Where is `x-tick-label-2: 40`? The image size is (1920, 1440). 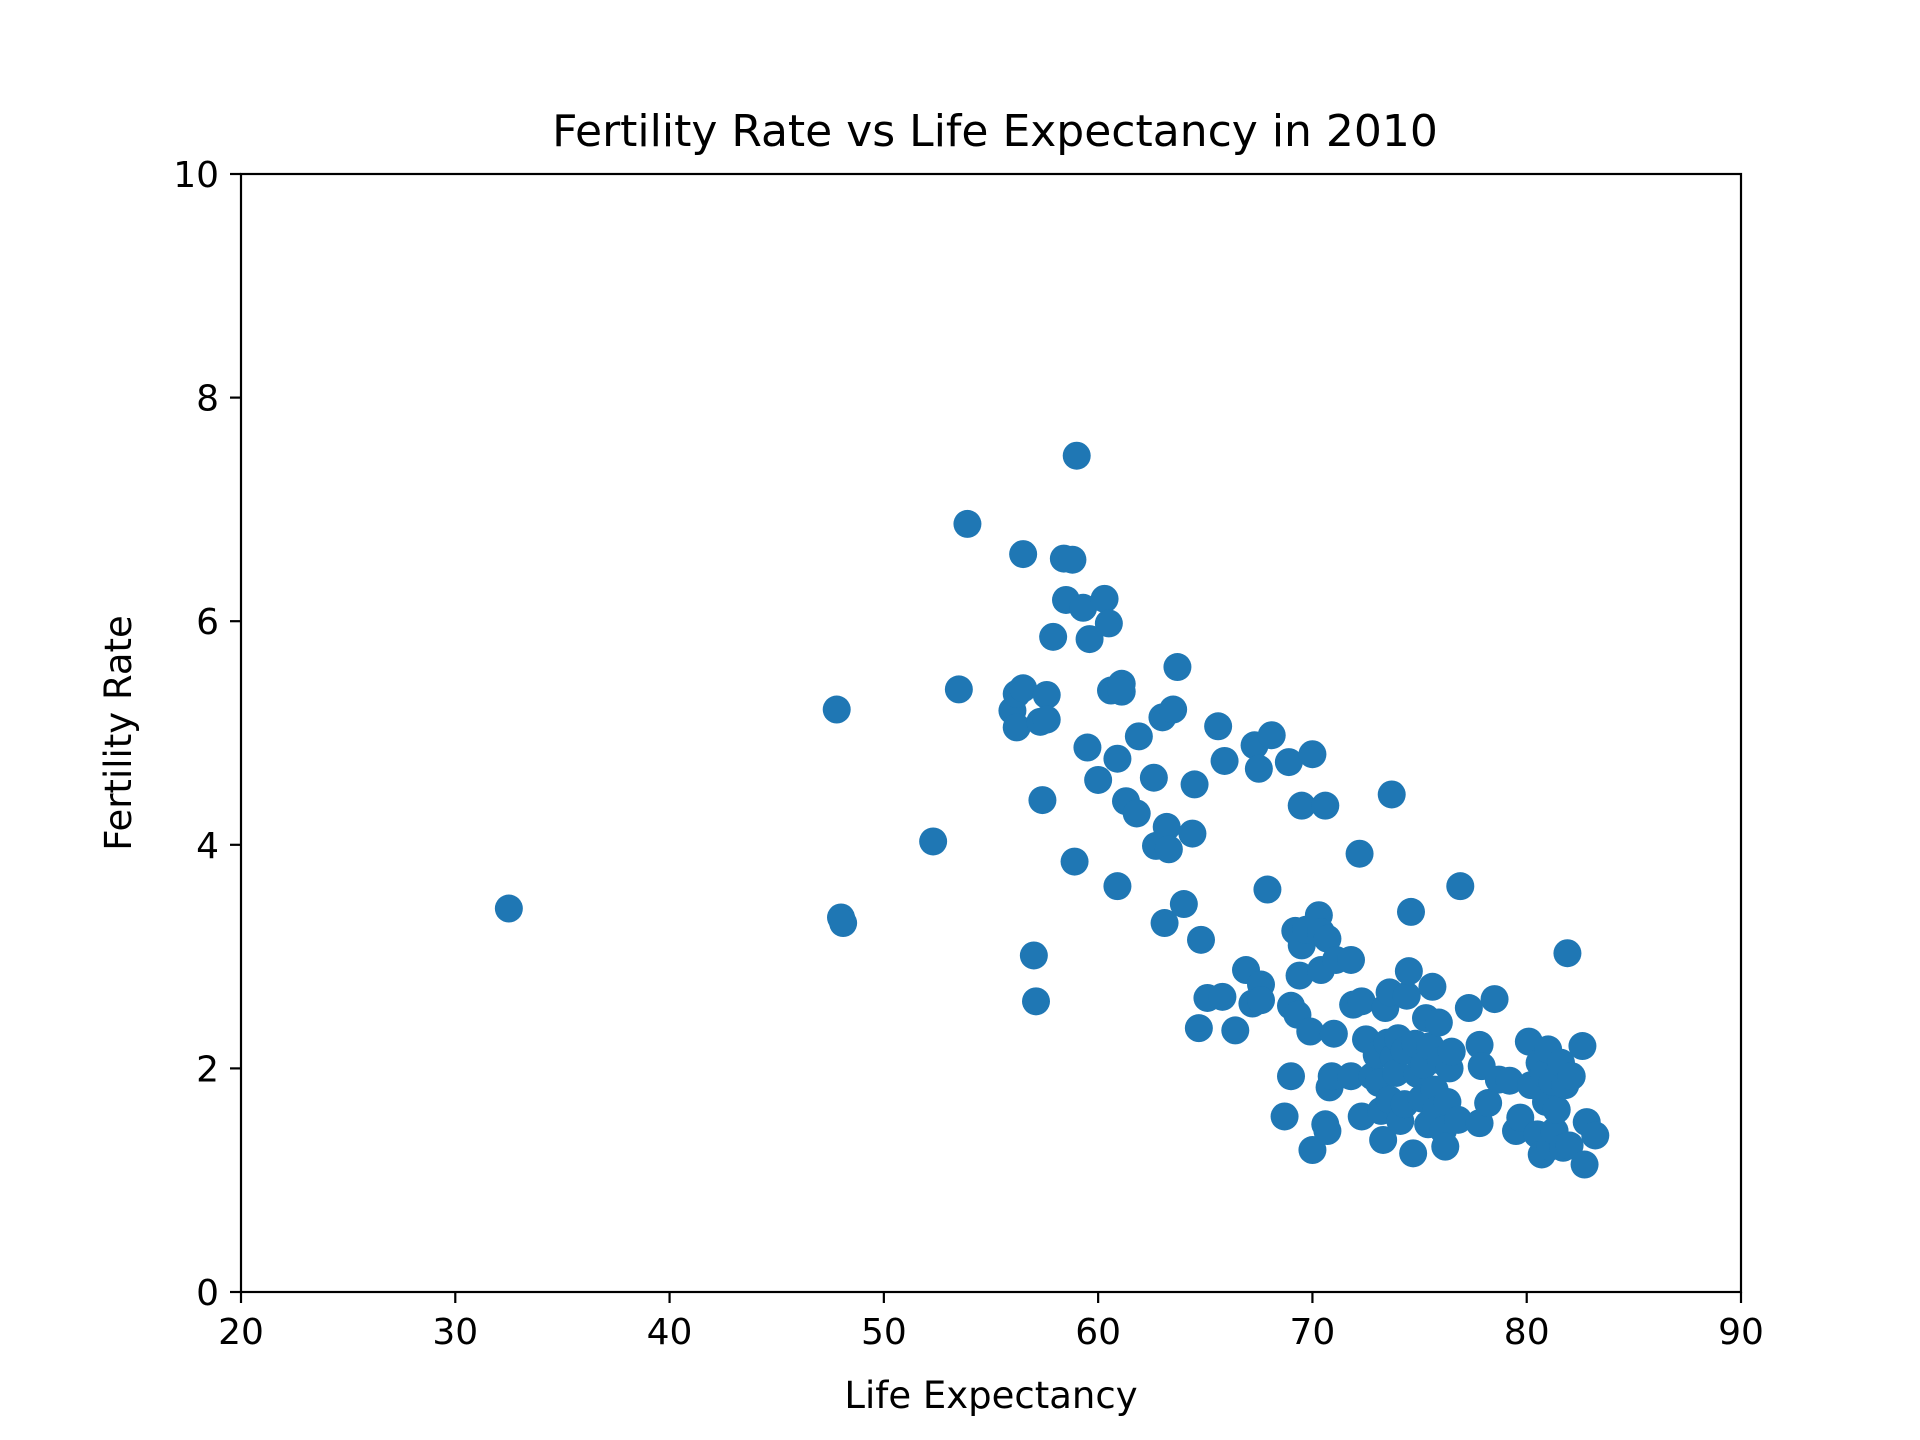 x-tick-label-2: 40 is located at coordinates (670, 1332).